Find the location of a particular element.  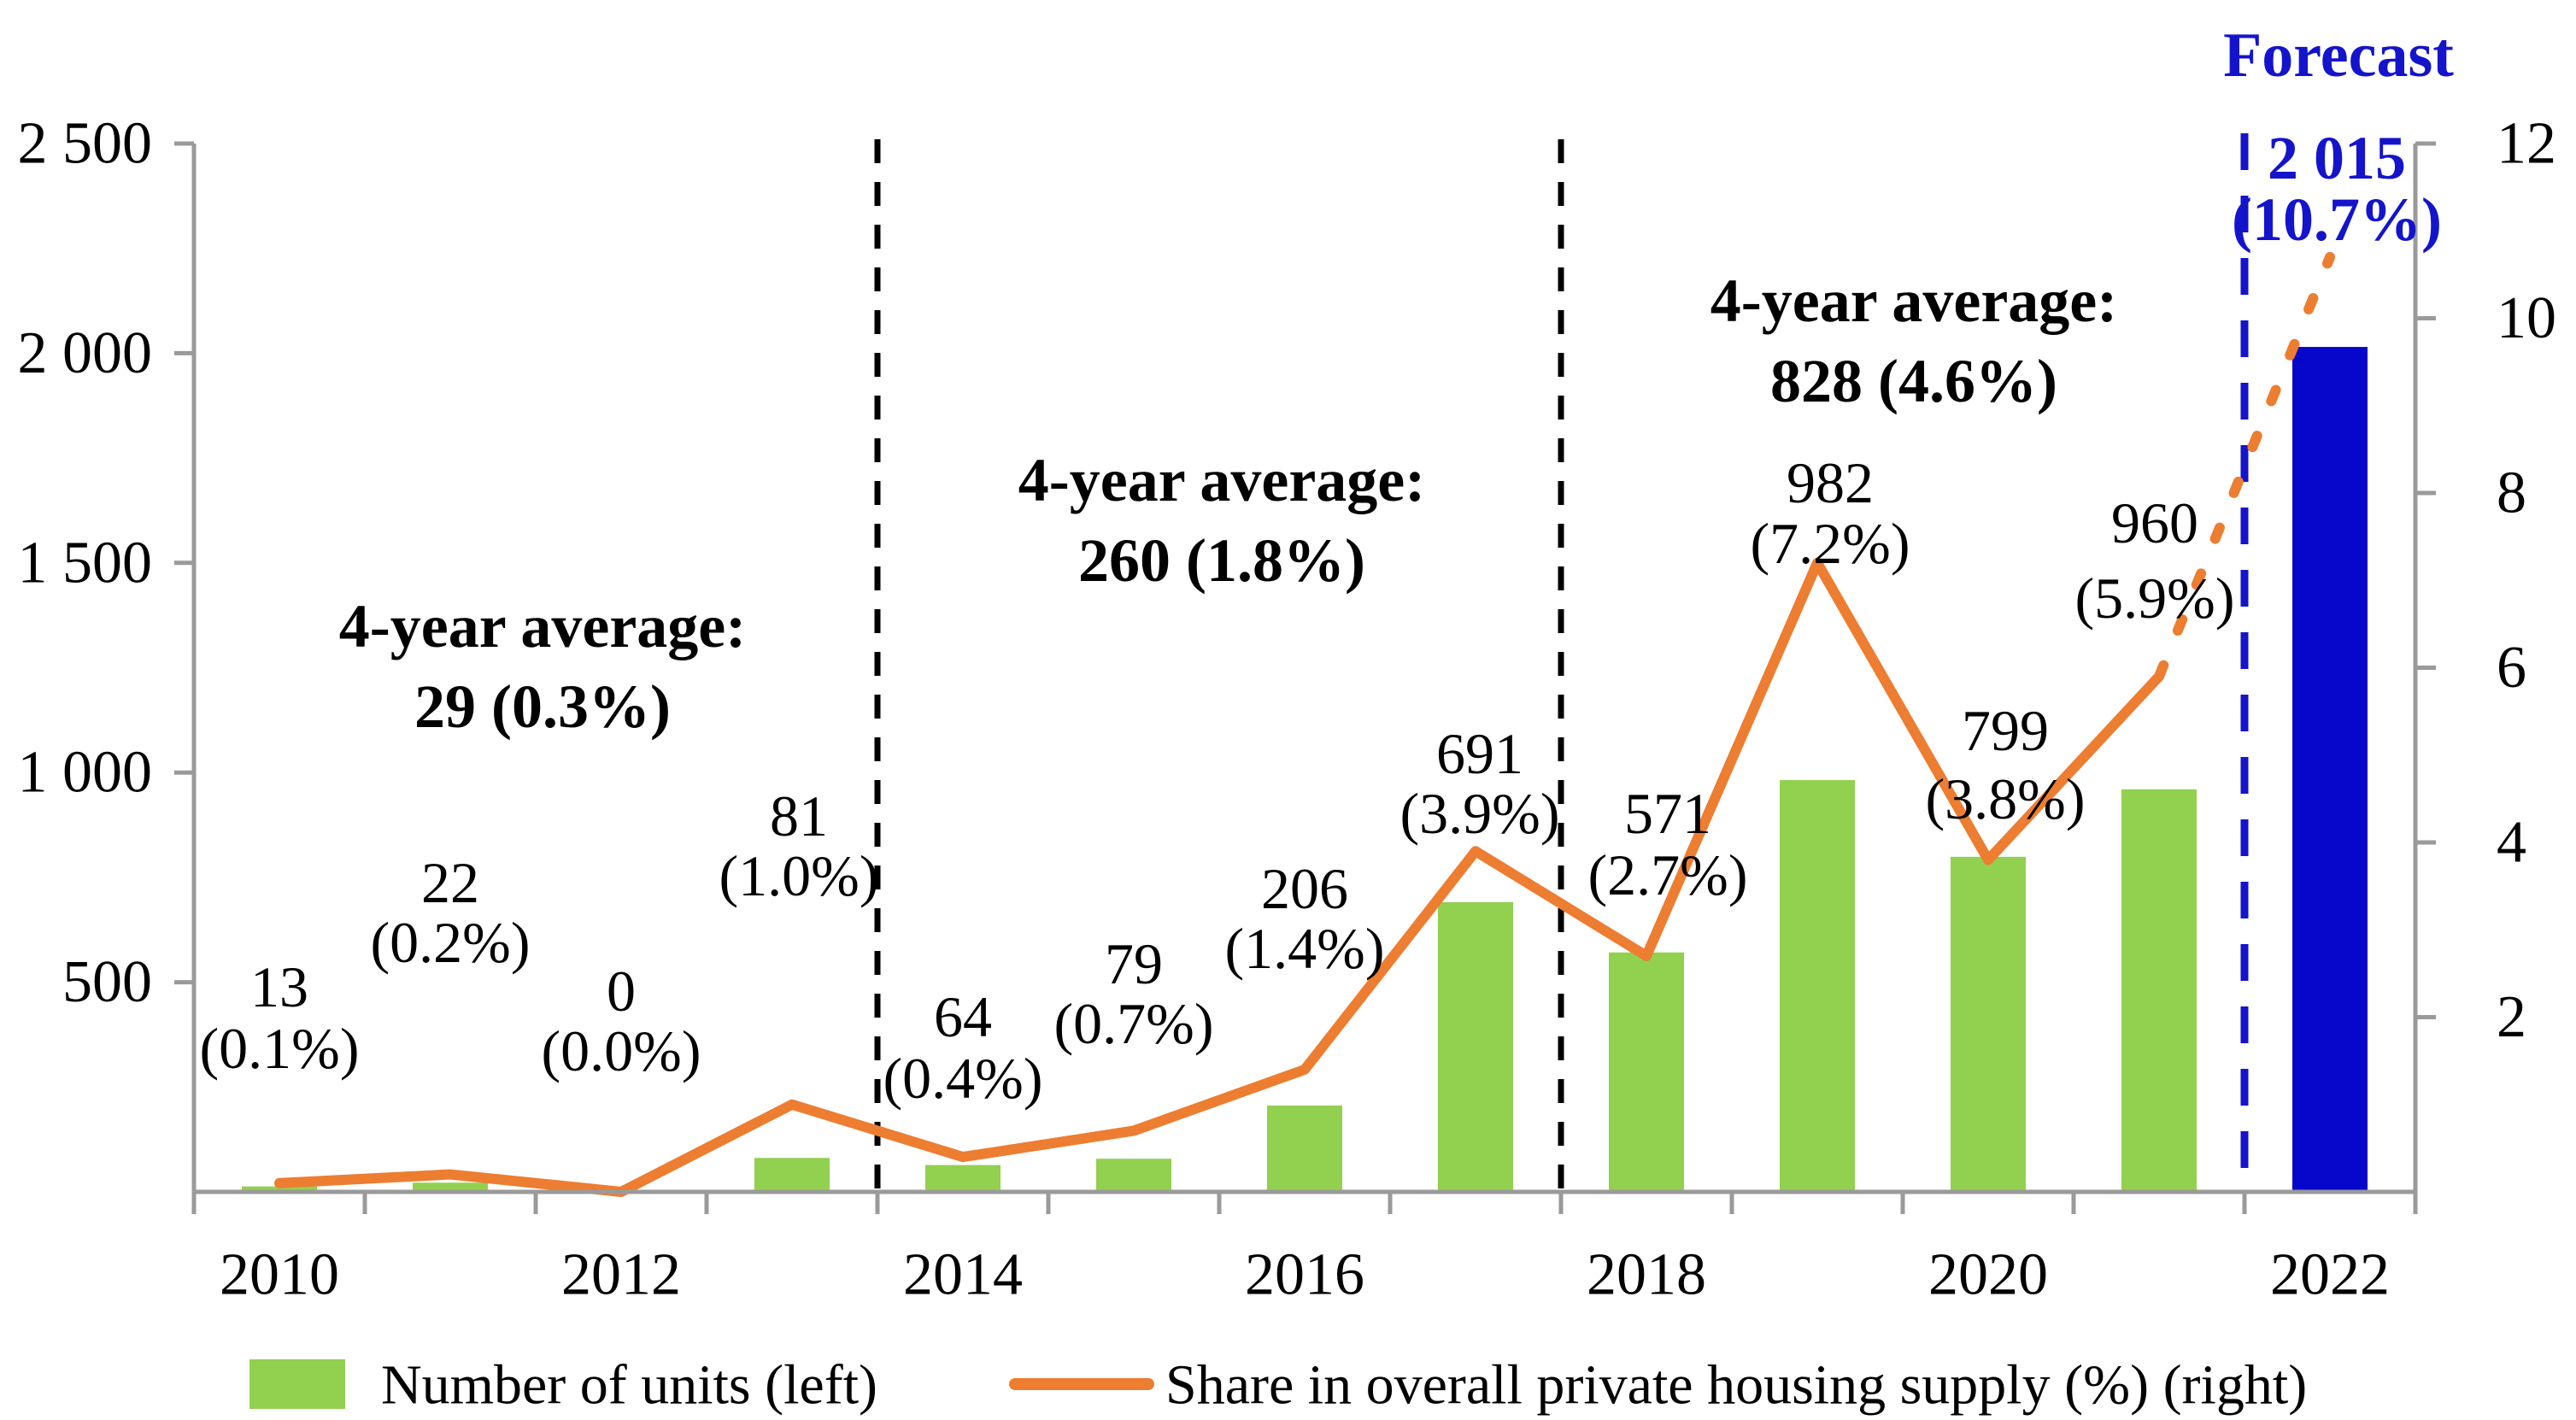

x-axis-year-label: 2020 is located at coordinates (1988, 1275).